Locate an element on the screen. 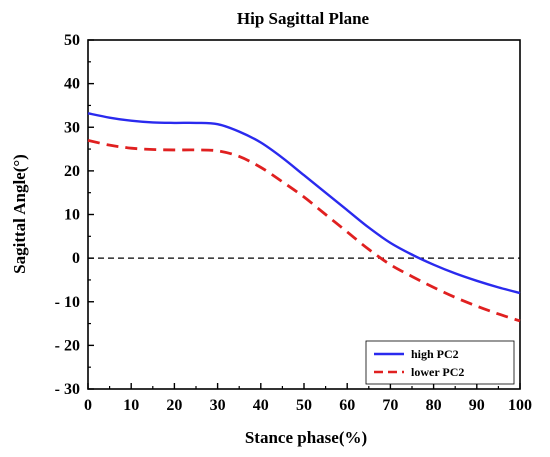  legend: high PC2 lower PC2 is located at coordinates (440, 362).